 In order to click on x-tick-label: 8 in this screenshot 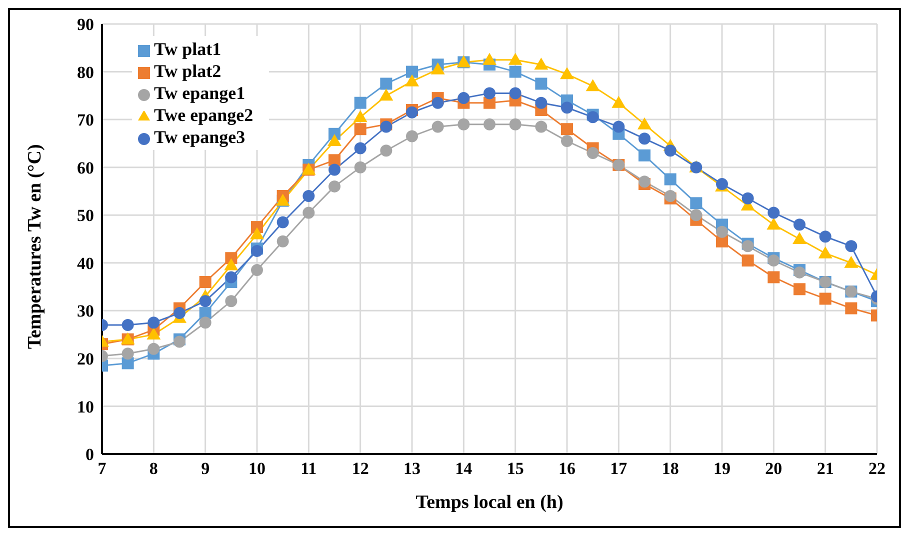, I will do `click(153, 468)`.